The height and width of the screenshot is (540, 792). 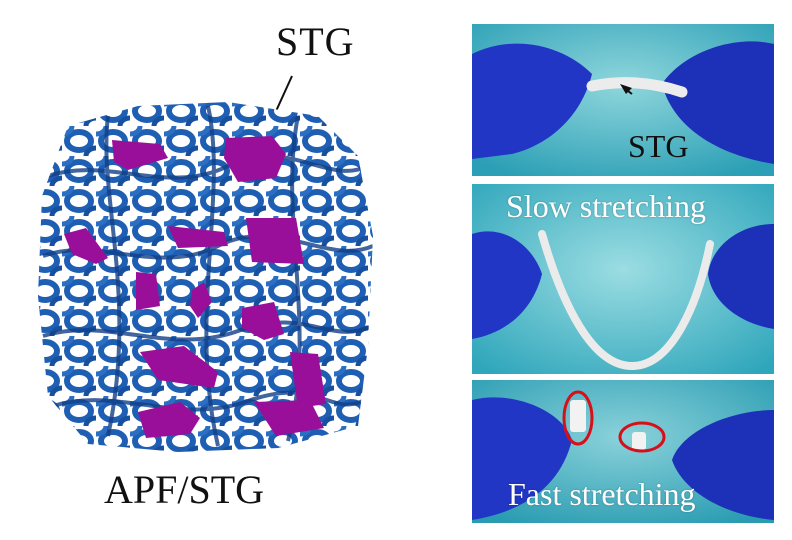 What do you see at coordinates (315, 41) in the screenshot?
I see `stg-label: STG` at bounding box center [315, 41].